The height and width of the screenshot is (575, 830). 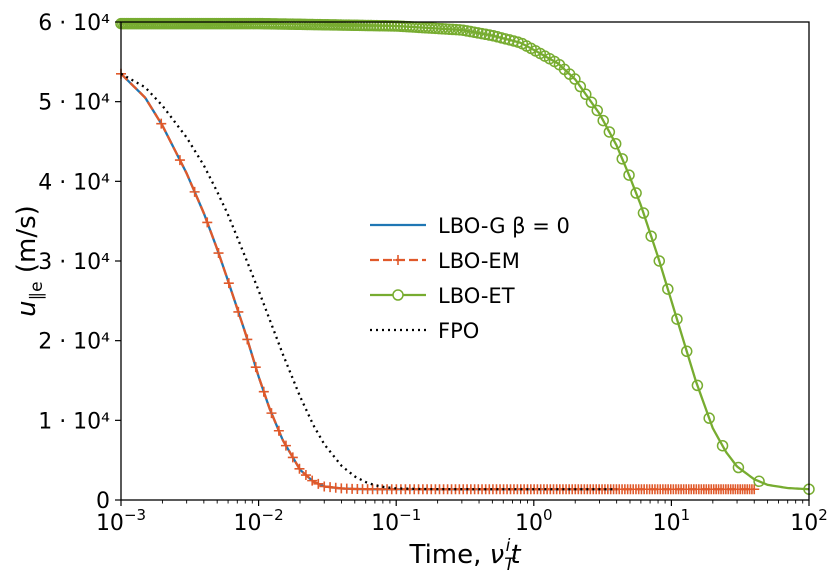 What do you see at coordinates (396, 521) in the screenshot?
I see `x-tick-label: 10⁻¹` at bounding box center [396, 521].